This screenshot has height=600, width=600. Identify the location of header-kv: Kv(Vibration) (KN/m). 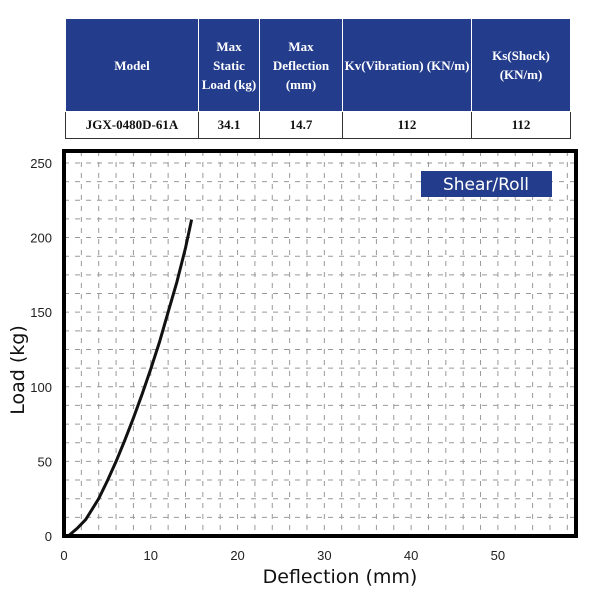
(407, 65).